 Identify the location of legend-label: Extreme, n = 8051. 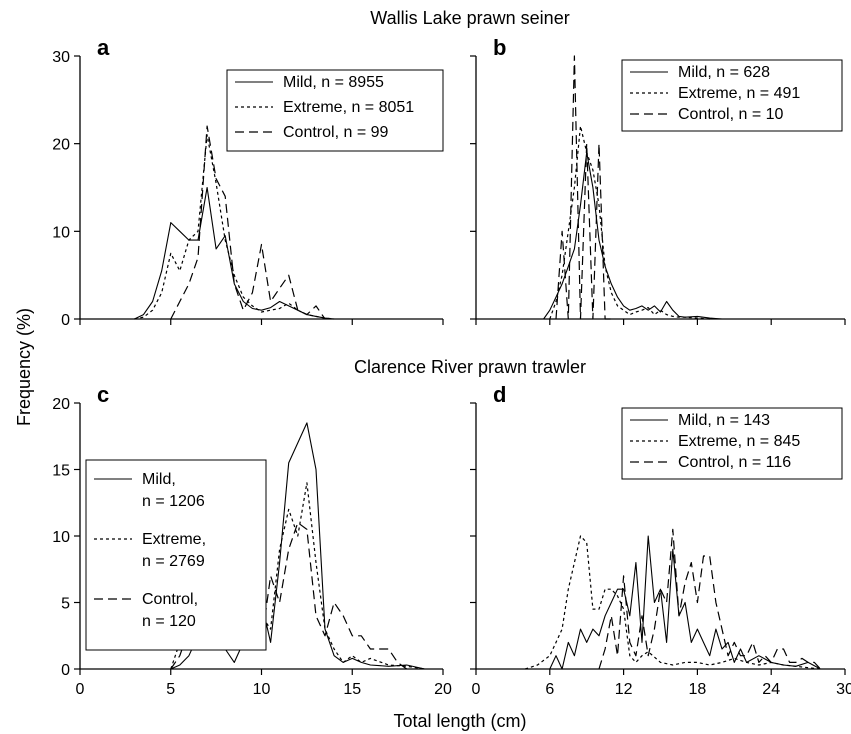
(348, 107).